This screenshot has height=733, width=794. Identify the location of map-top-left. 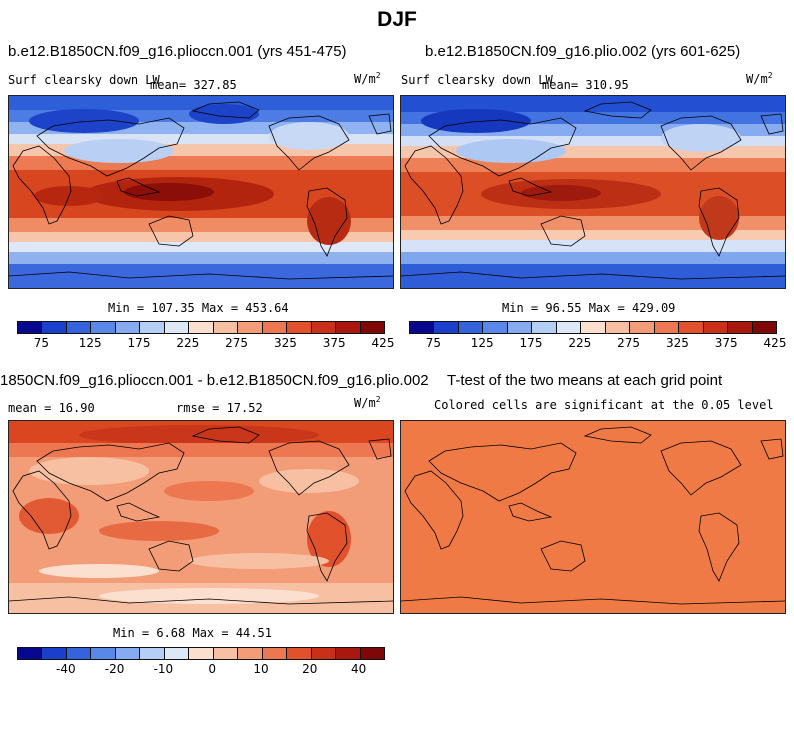
(201, 192).